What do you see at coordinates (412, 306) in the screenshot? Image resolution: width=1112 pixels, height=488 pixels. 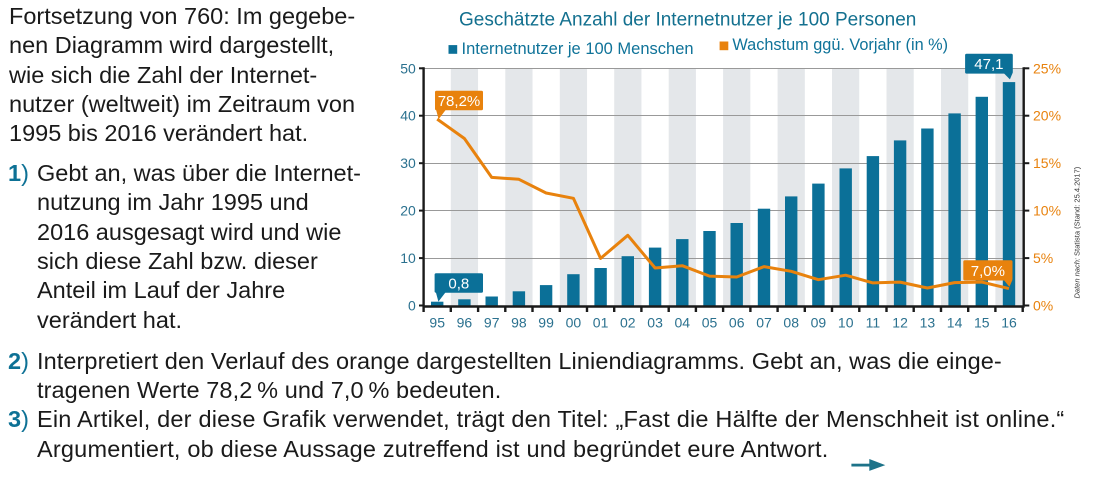 I see `svg-text: 0` at bounding box center [412, 306].